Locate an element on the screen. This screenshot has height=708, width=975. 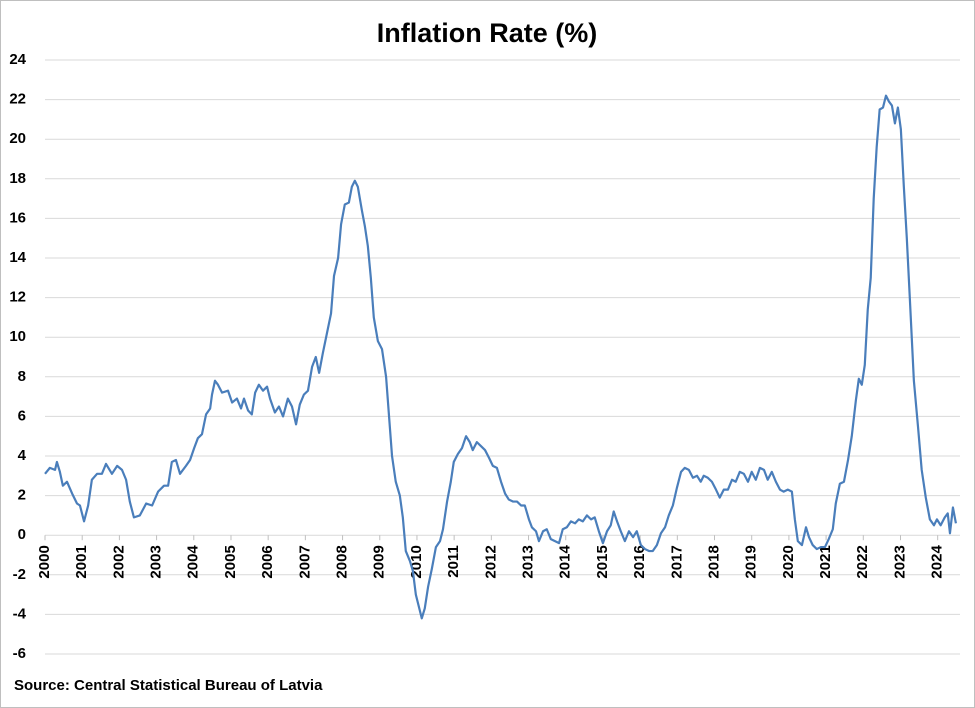
x-tick-label: 2021 is located at coordinates (825, 561).